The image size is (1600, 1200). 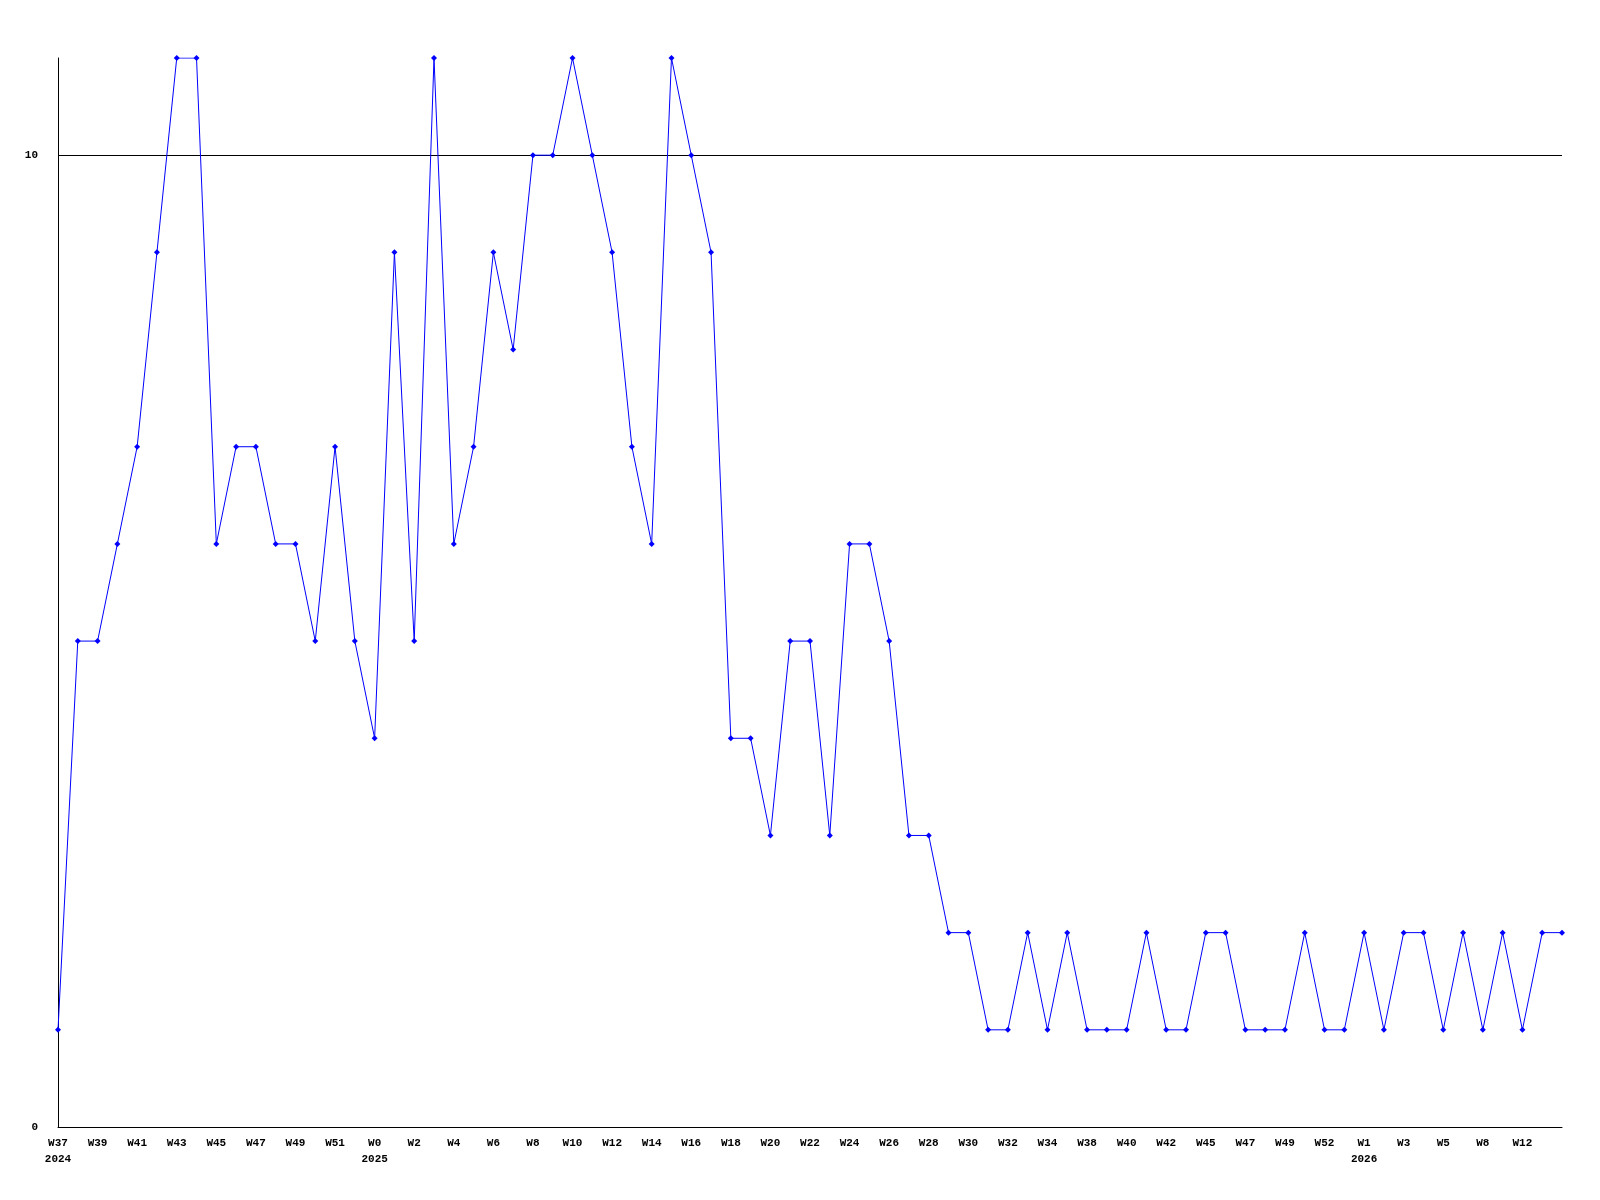 I want to click on x-tick-label: W6, so click(x=493, y=1143).